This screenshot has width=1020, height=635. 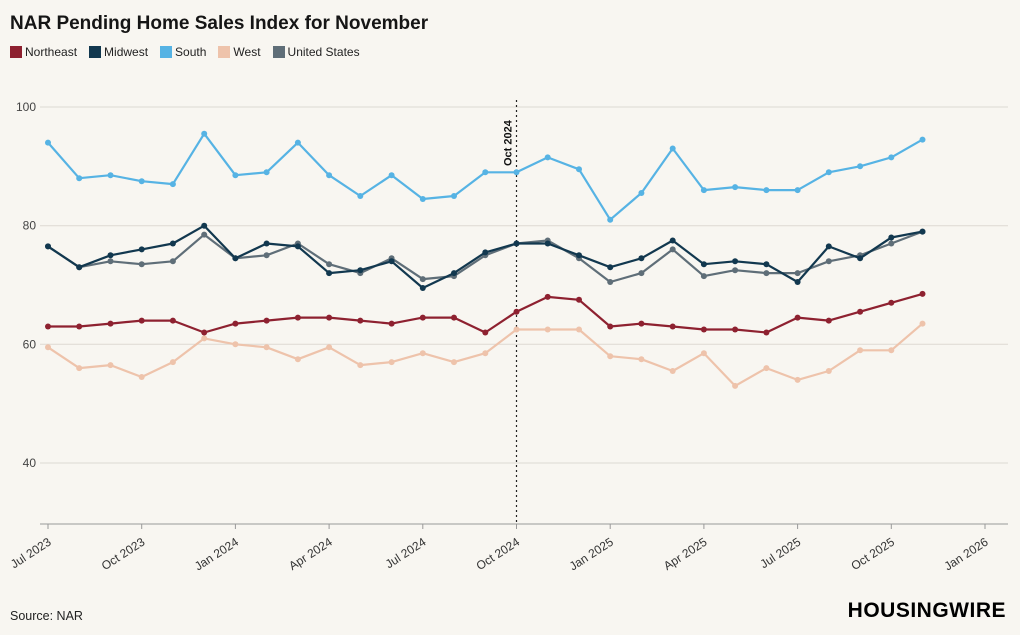 I want to click on x-tick-label: Apr 2024, so click(x=310, y=554).